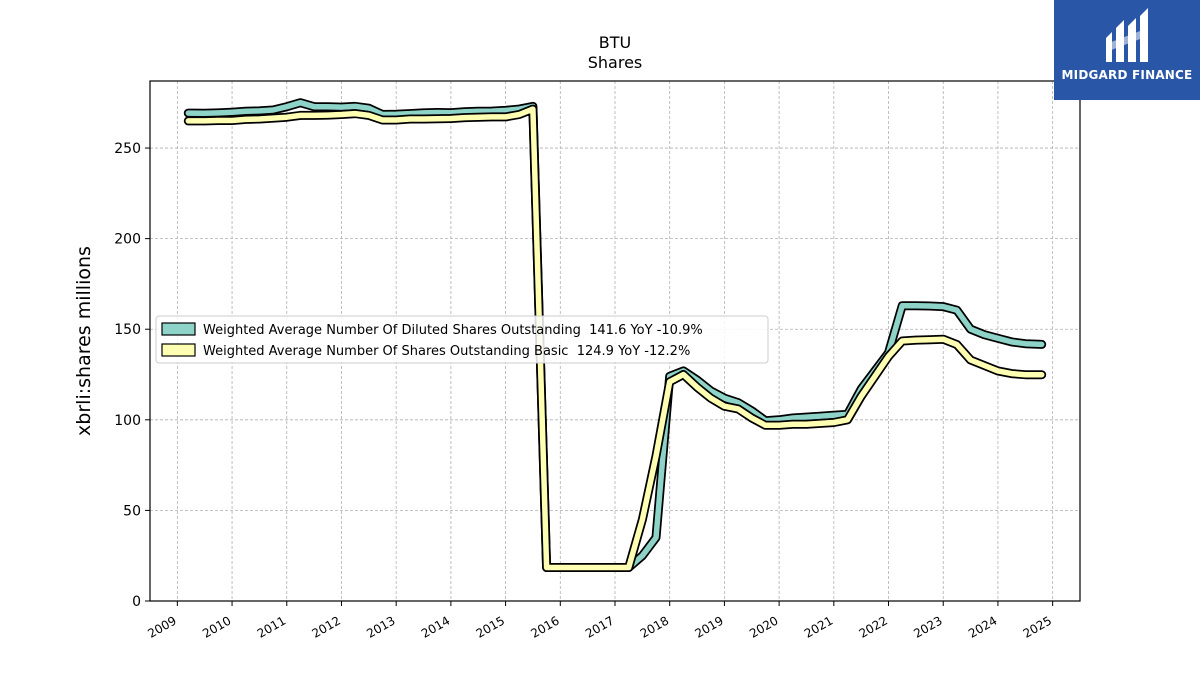 The image size is (1200, 675). What do you see at coordinates (178, 350) in the screenshot?
I see `legend-swatch-basic` at bounding box center [178, 350].